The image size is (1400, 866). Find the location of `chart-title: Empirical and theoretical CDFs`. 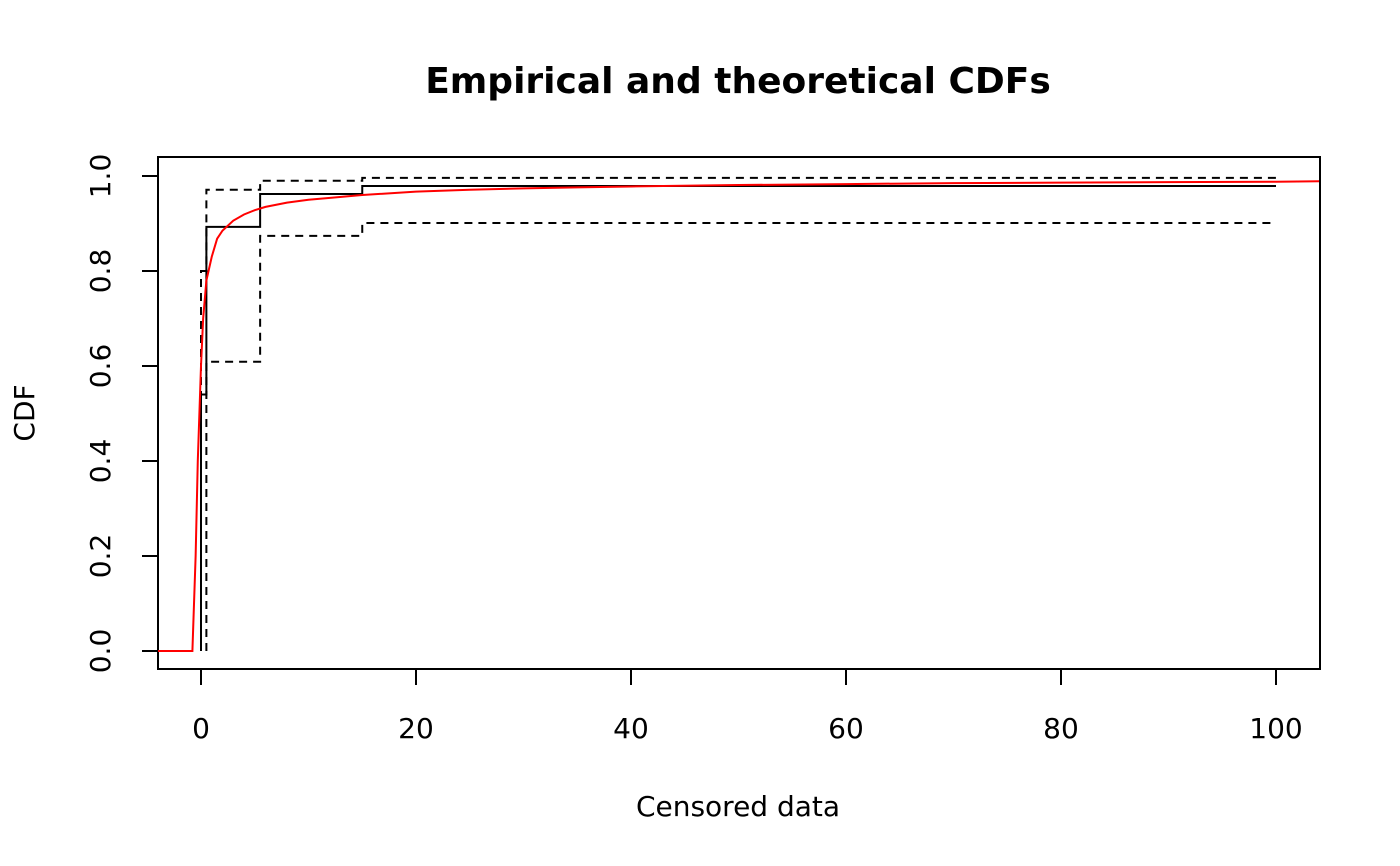

chart-title: Empirical and theoretical CDFs is located at coordinates (738, 81).